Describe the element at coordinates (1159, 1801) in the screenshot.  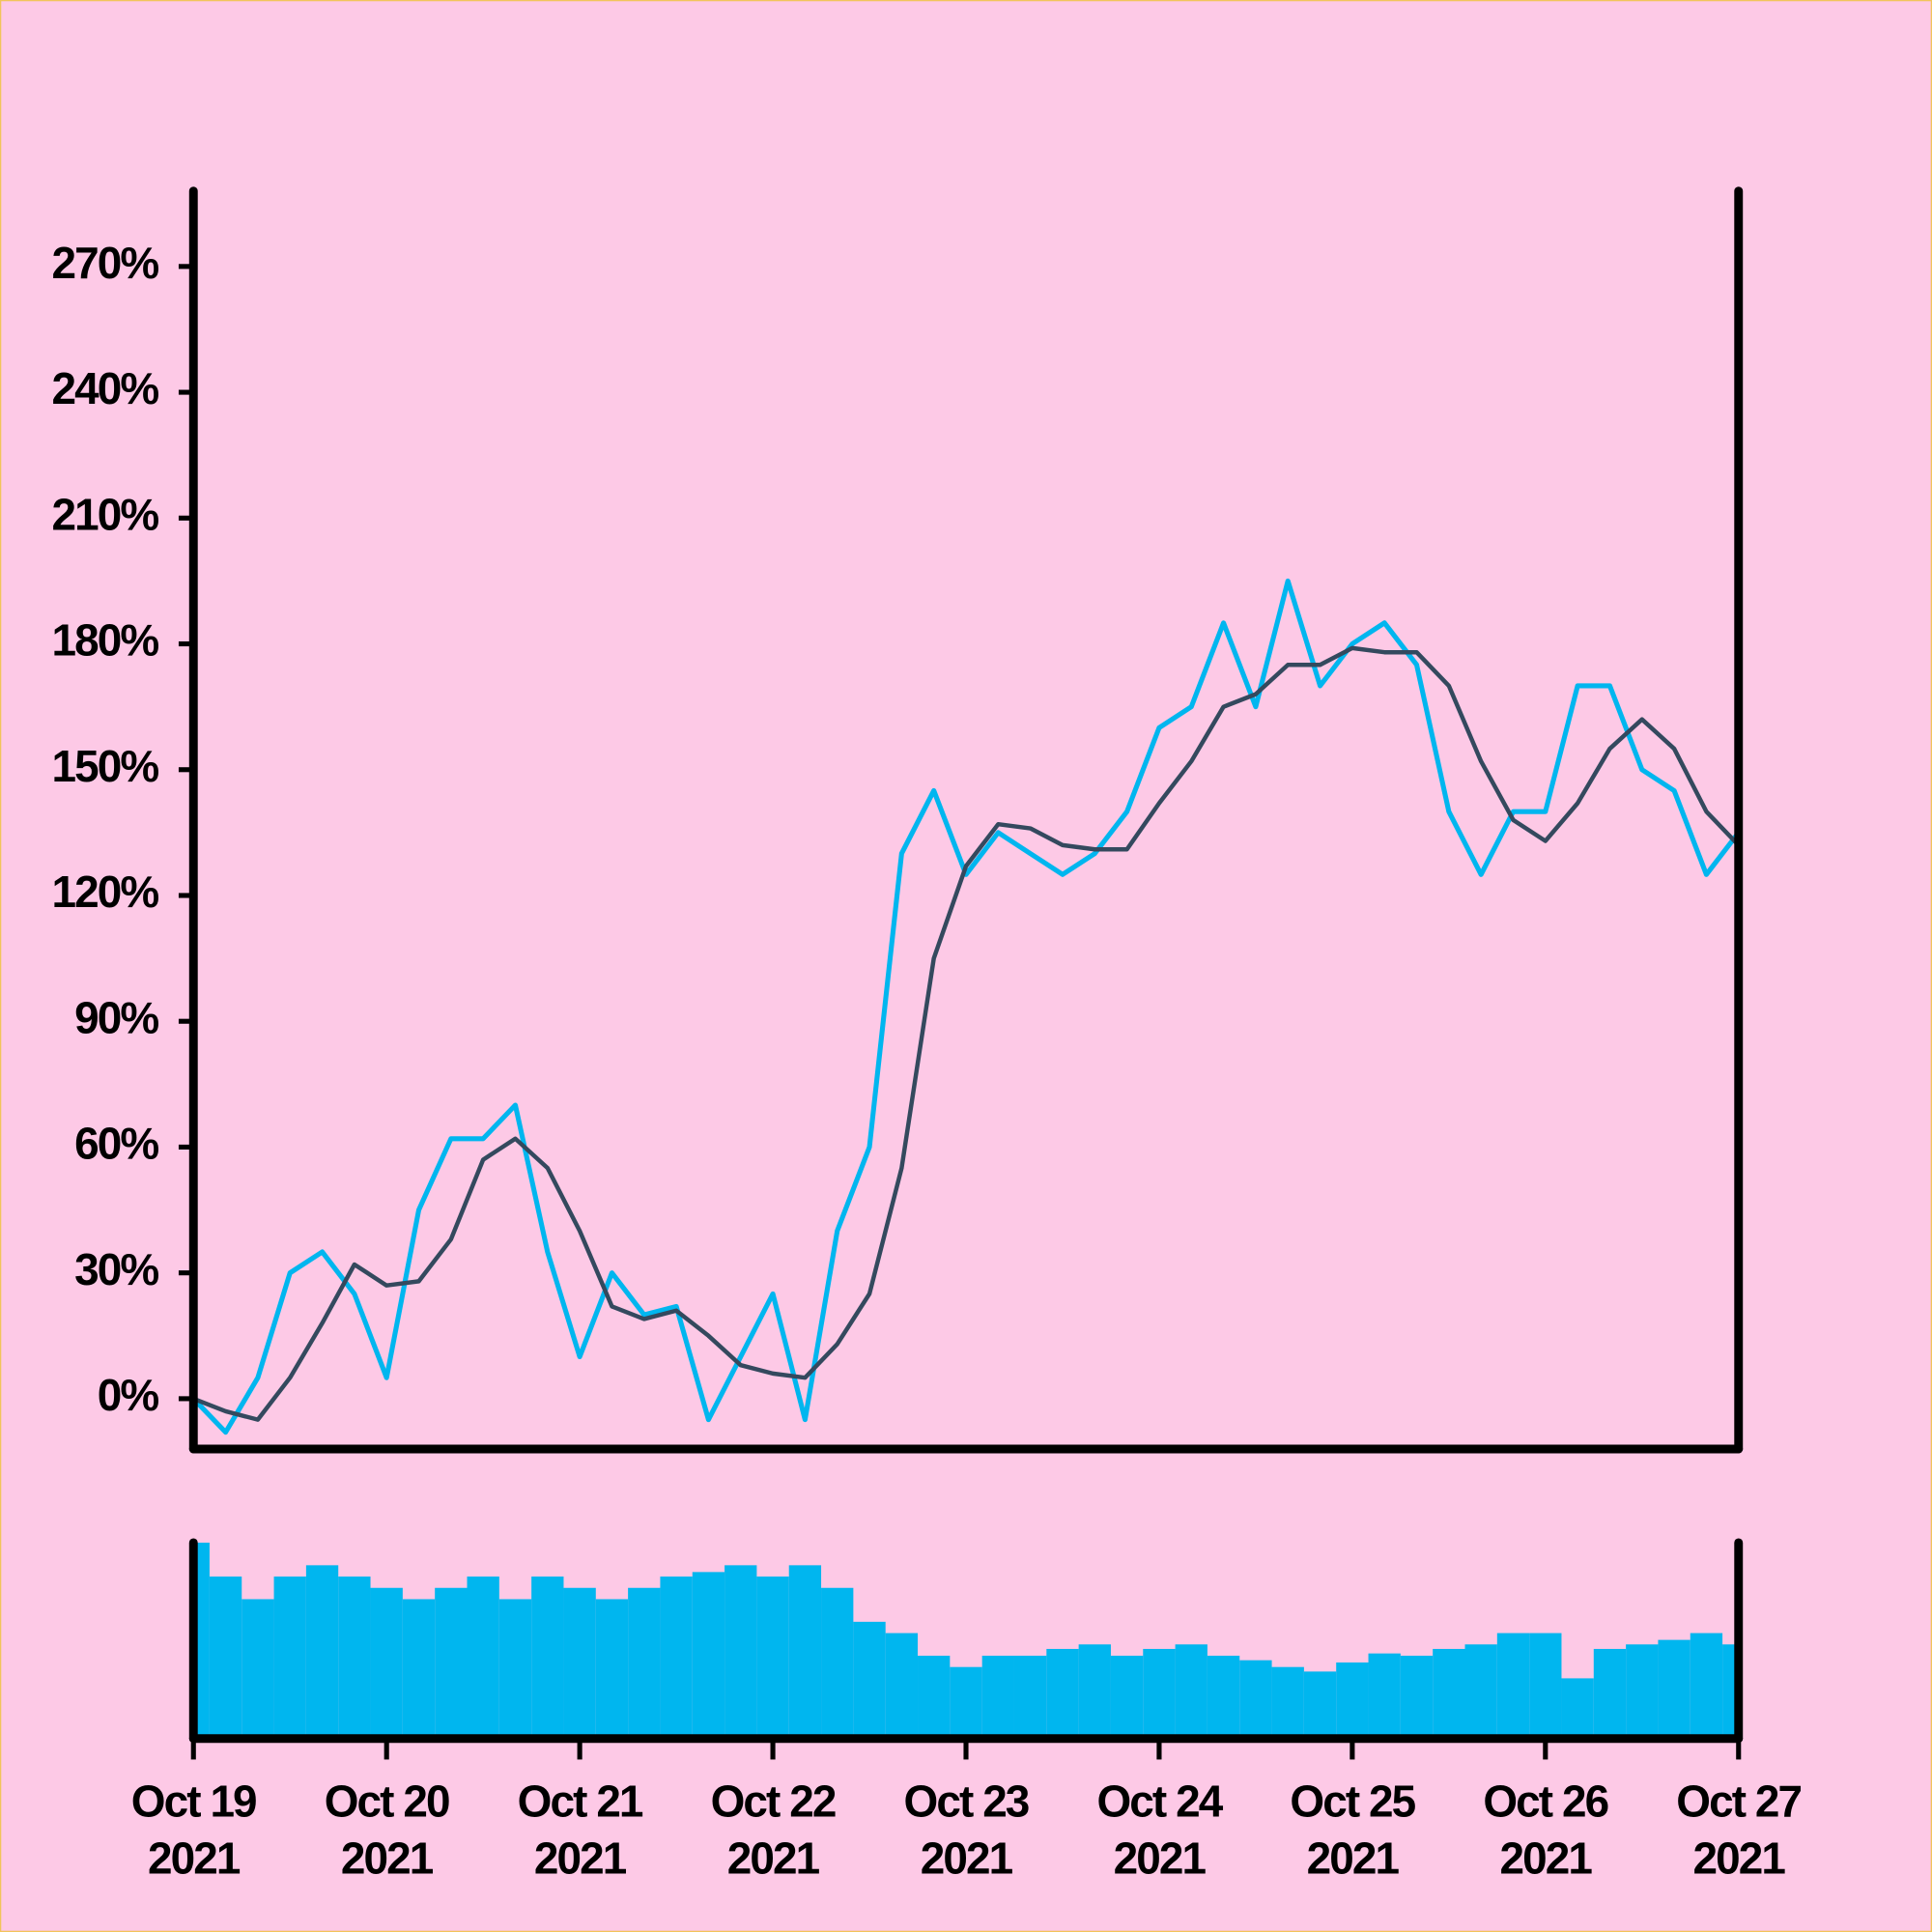
I see `x-tick-label: Oct 24` at that location.